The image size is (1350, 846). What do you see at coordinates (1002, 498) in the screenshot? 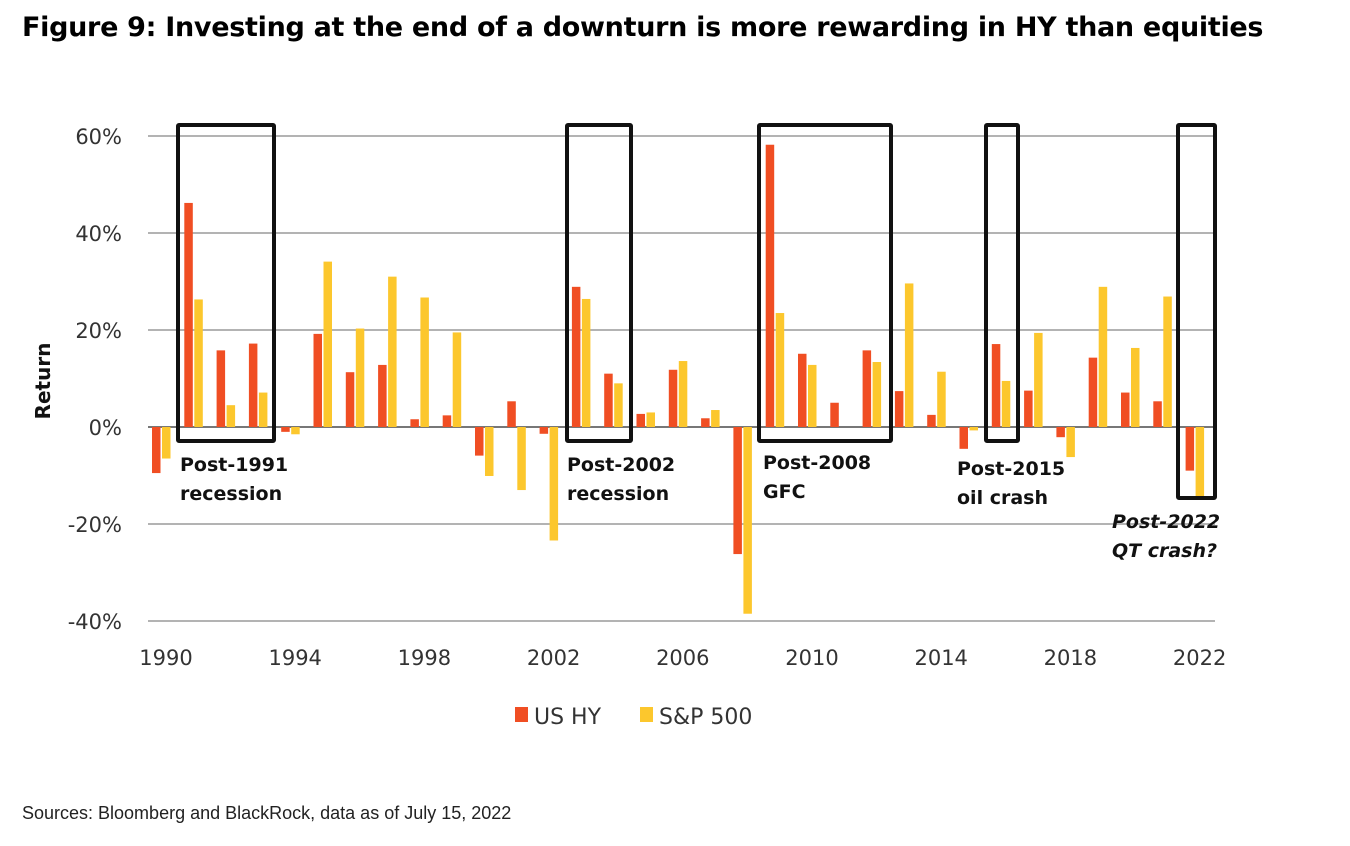
I see `annotation-label: oil crash` at bounding box center [1002, 498].